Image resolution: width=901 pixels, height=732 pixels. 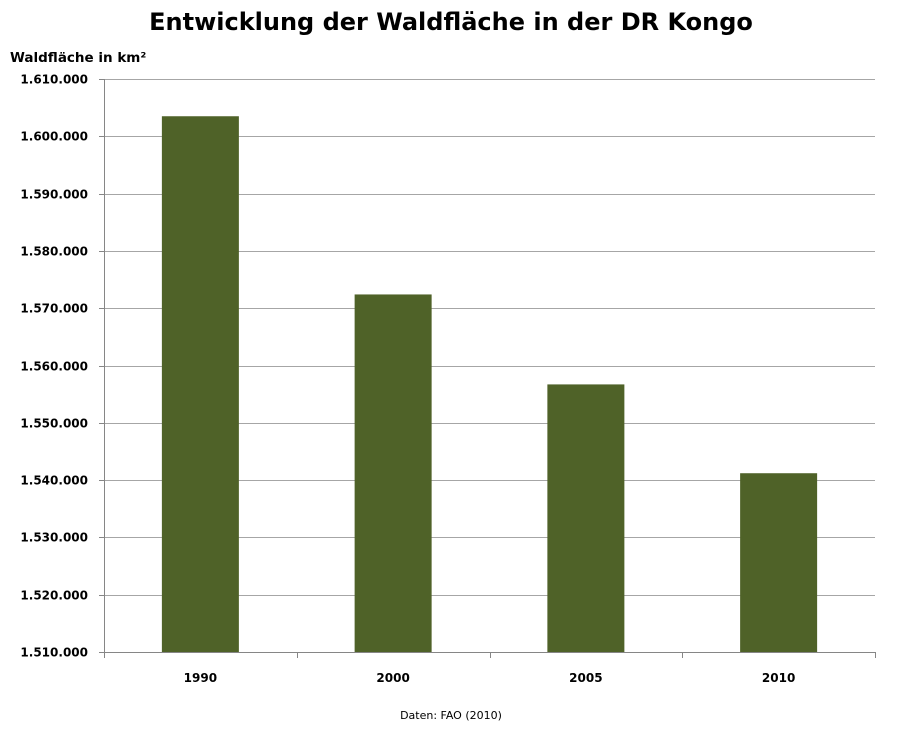 What do you see at coordinates (54, 309) in the screenshot?
I see `y-tick-label: 1.570.000` at bounding box center [54, 309].